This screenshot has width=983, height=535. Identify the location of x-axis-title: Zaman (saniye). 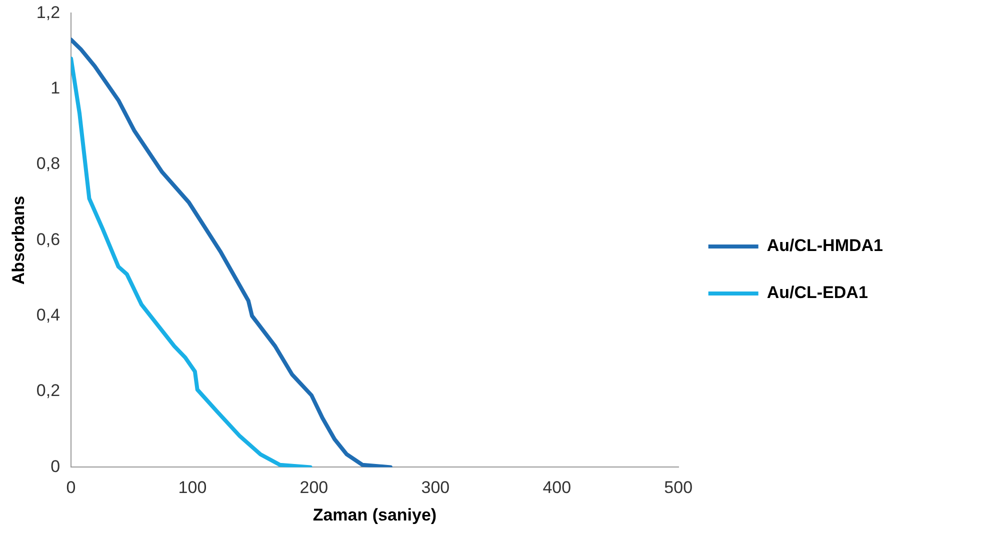
(374, 514).